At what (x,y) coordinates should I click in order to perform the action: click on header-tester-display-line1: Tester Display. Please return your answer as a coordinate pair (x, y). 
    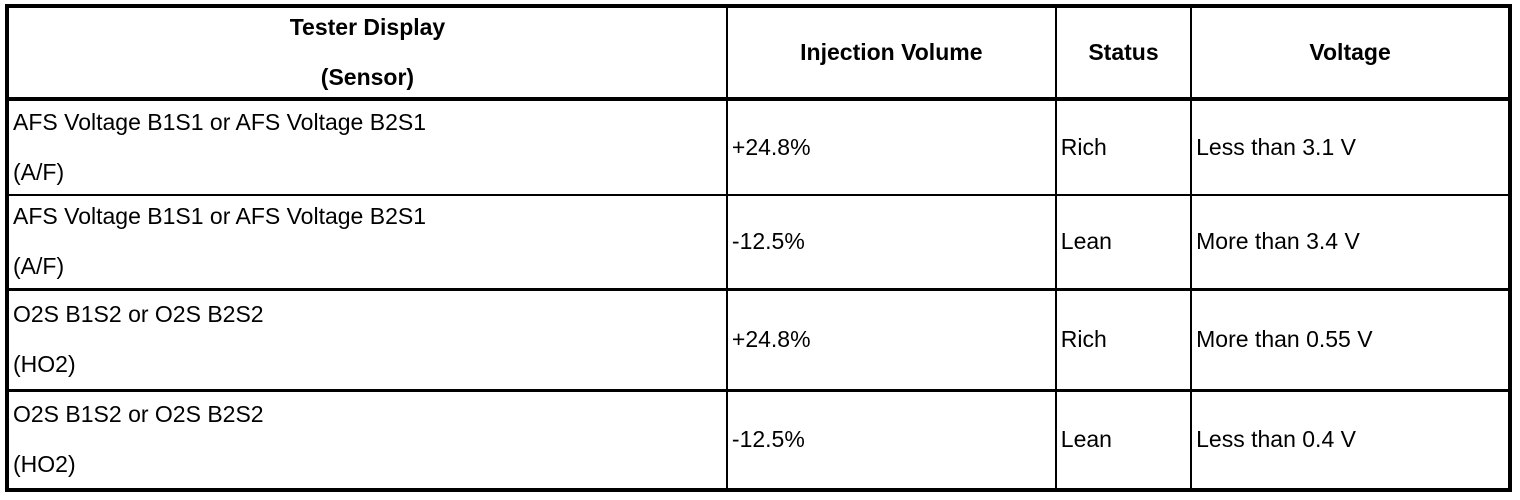
    Looking at the image, I should click on (367, 27).